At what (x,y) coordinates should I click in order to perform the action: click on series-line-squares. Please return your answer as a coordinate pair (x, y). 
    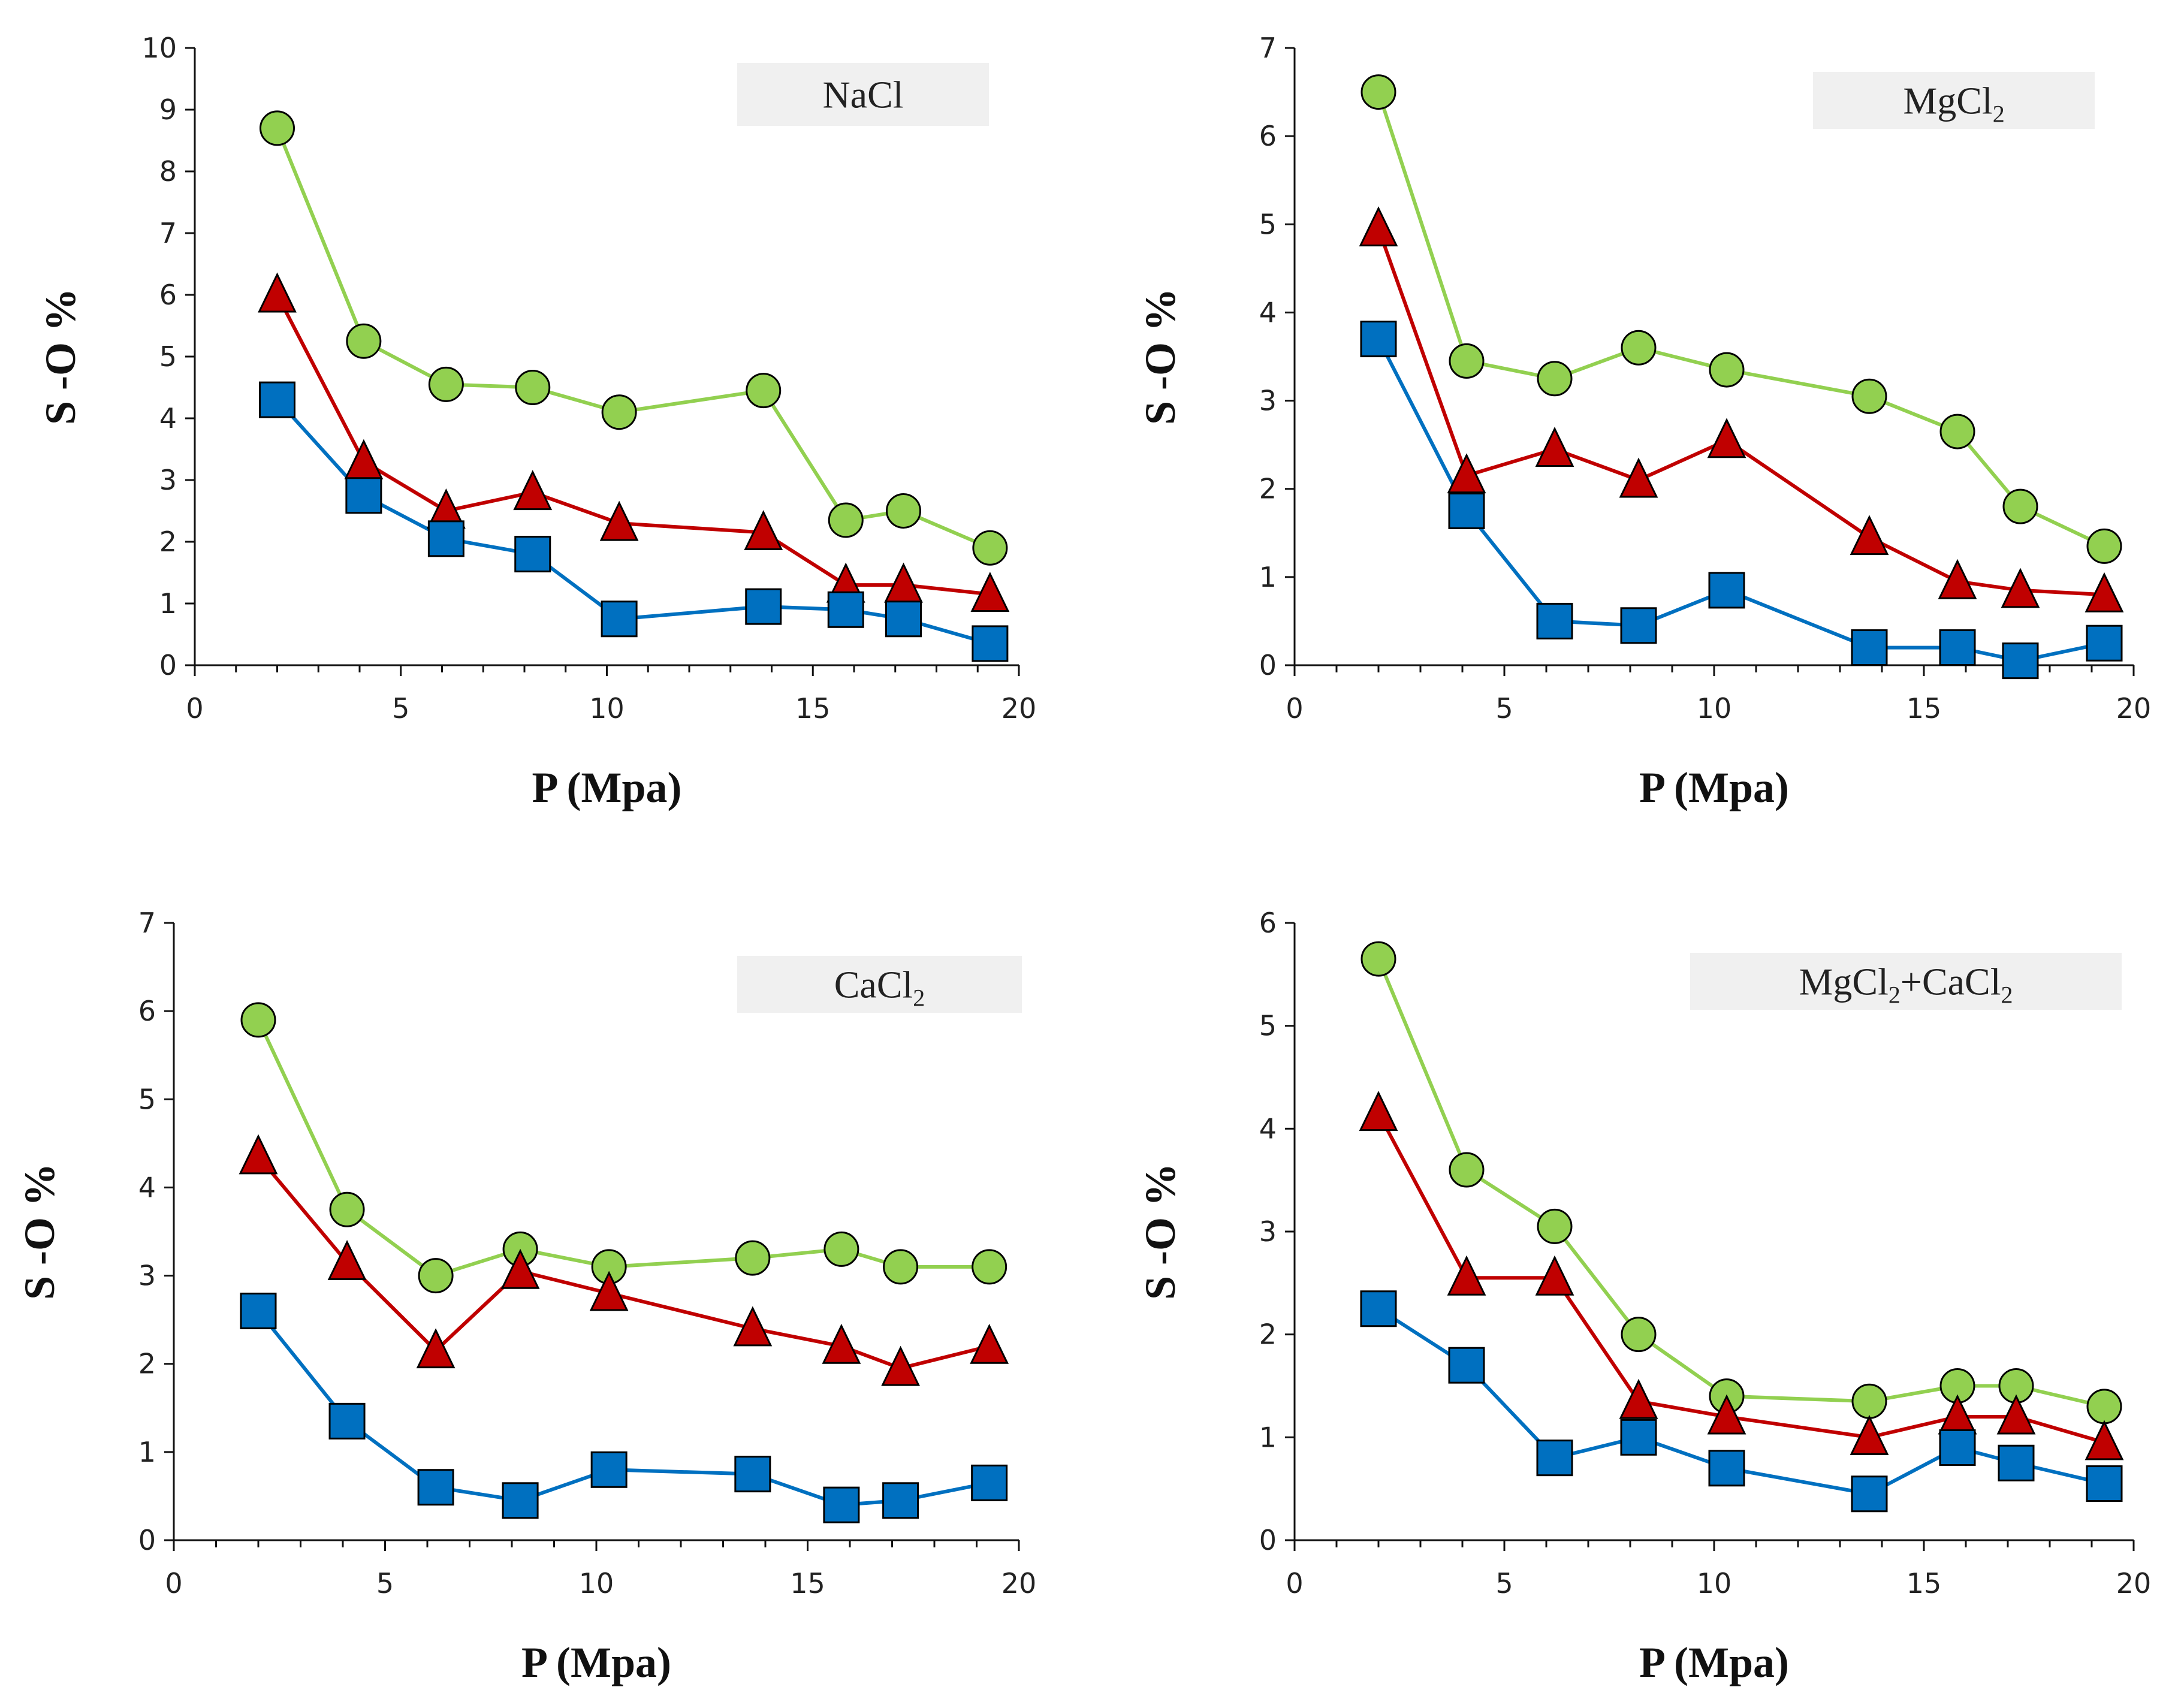
    Looking at the image, I should click on (1741, 500).